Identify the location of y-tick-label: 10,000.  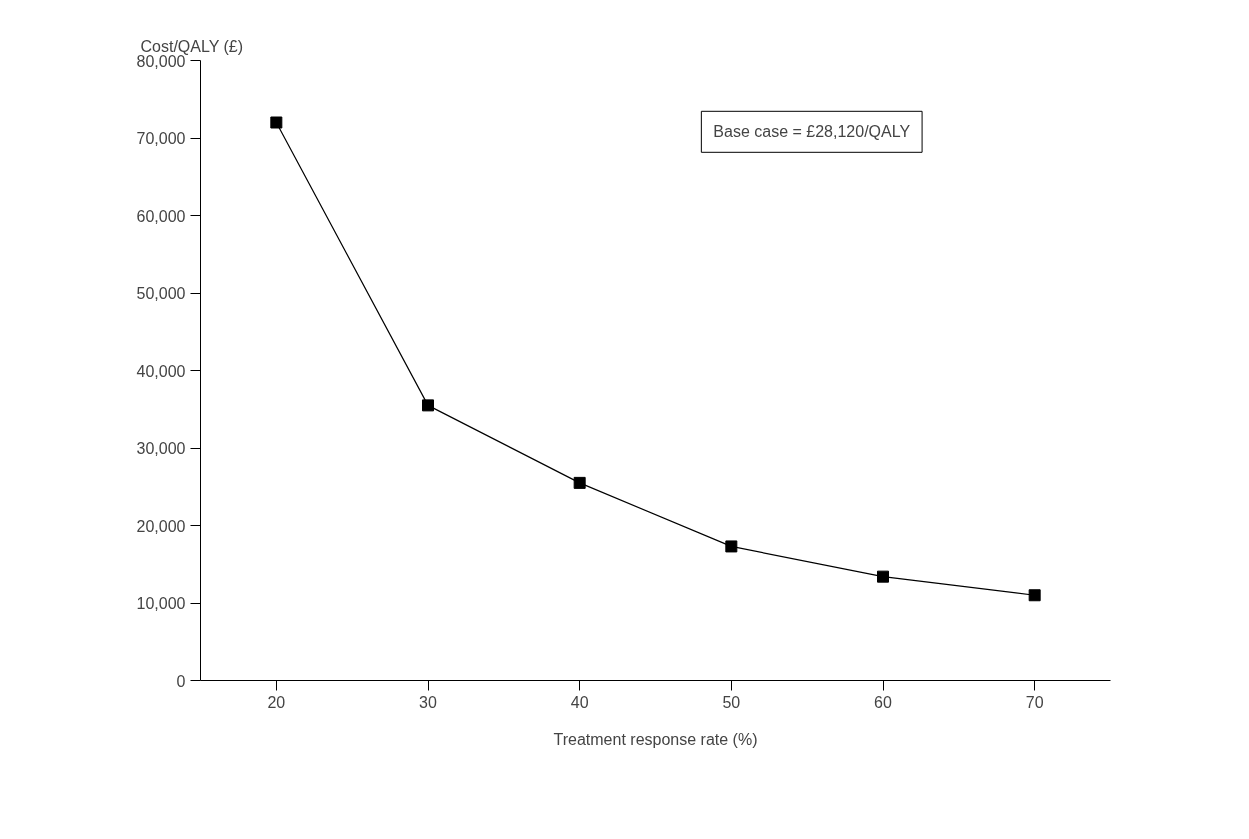
(161, 603).